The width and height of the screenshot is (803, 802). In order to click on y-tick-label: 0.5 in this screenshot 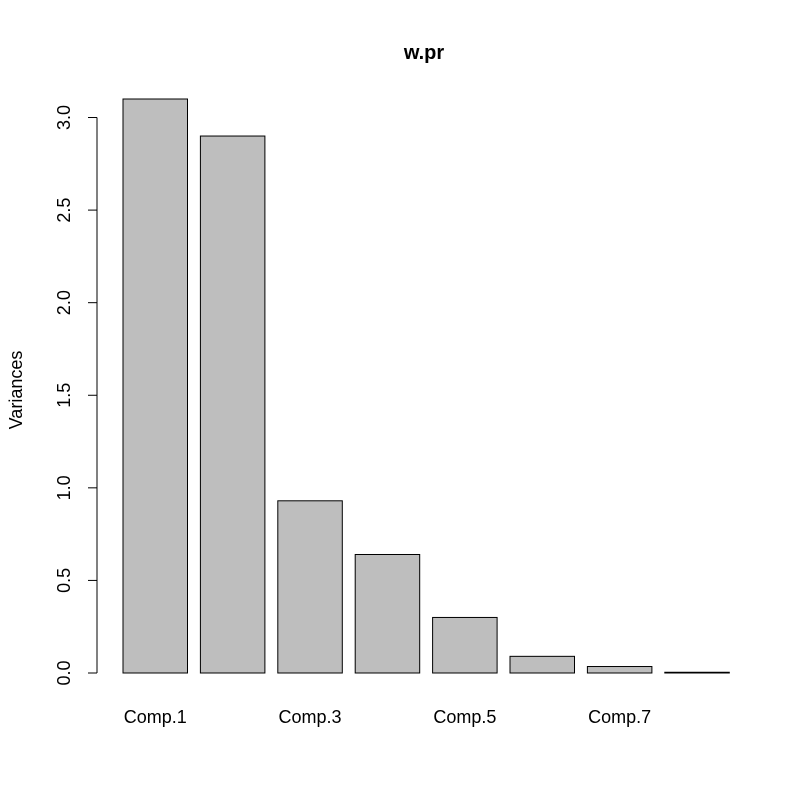, I will do `click(64, 580)`.